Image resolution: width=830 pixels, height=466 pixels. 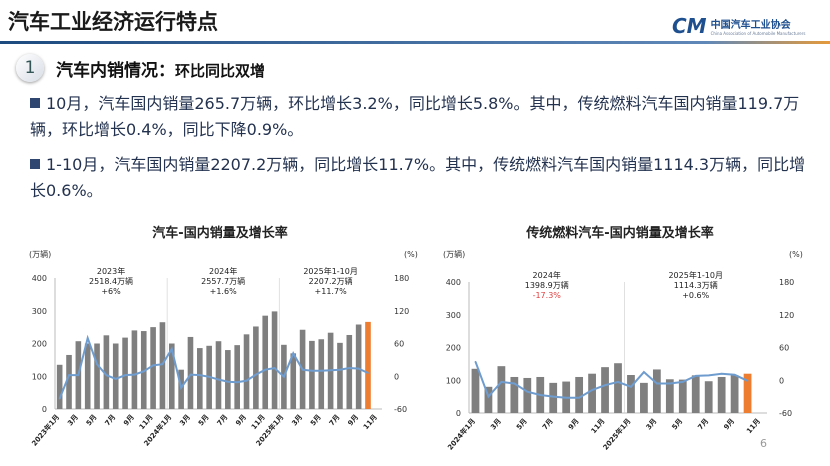 What do you see at coordinates (415, 42) in the screenshot?
I see `header-divider` at bounding box center [415, 42].